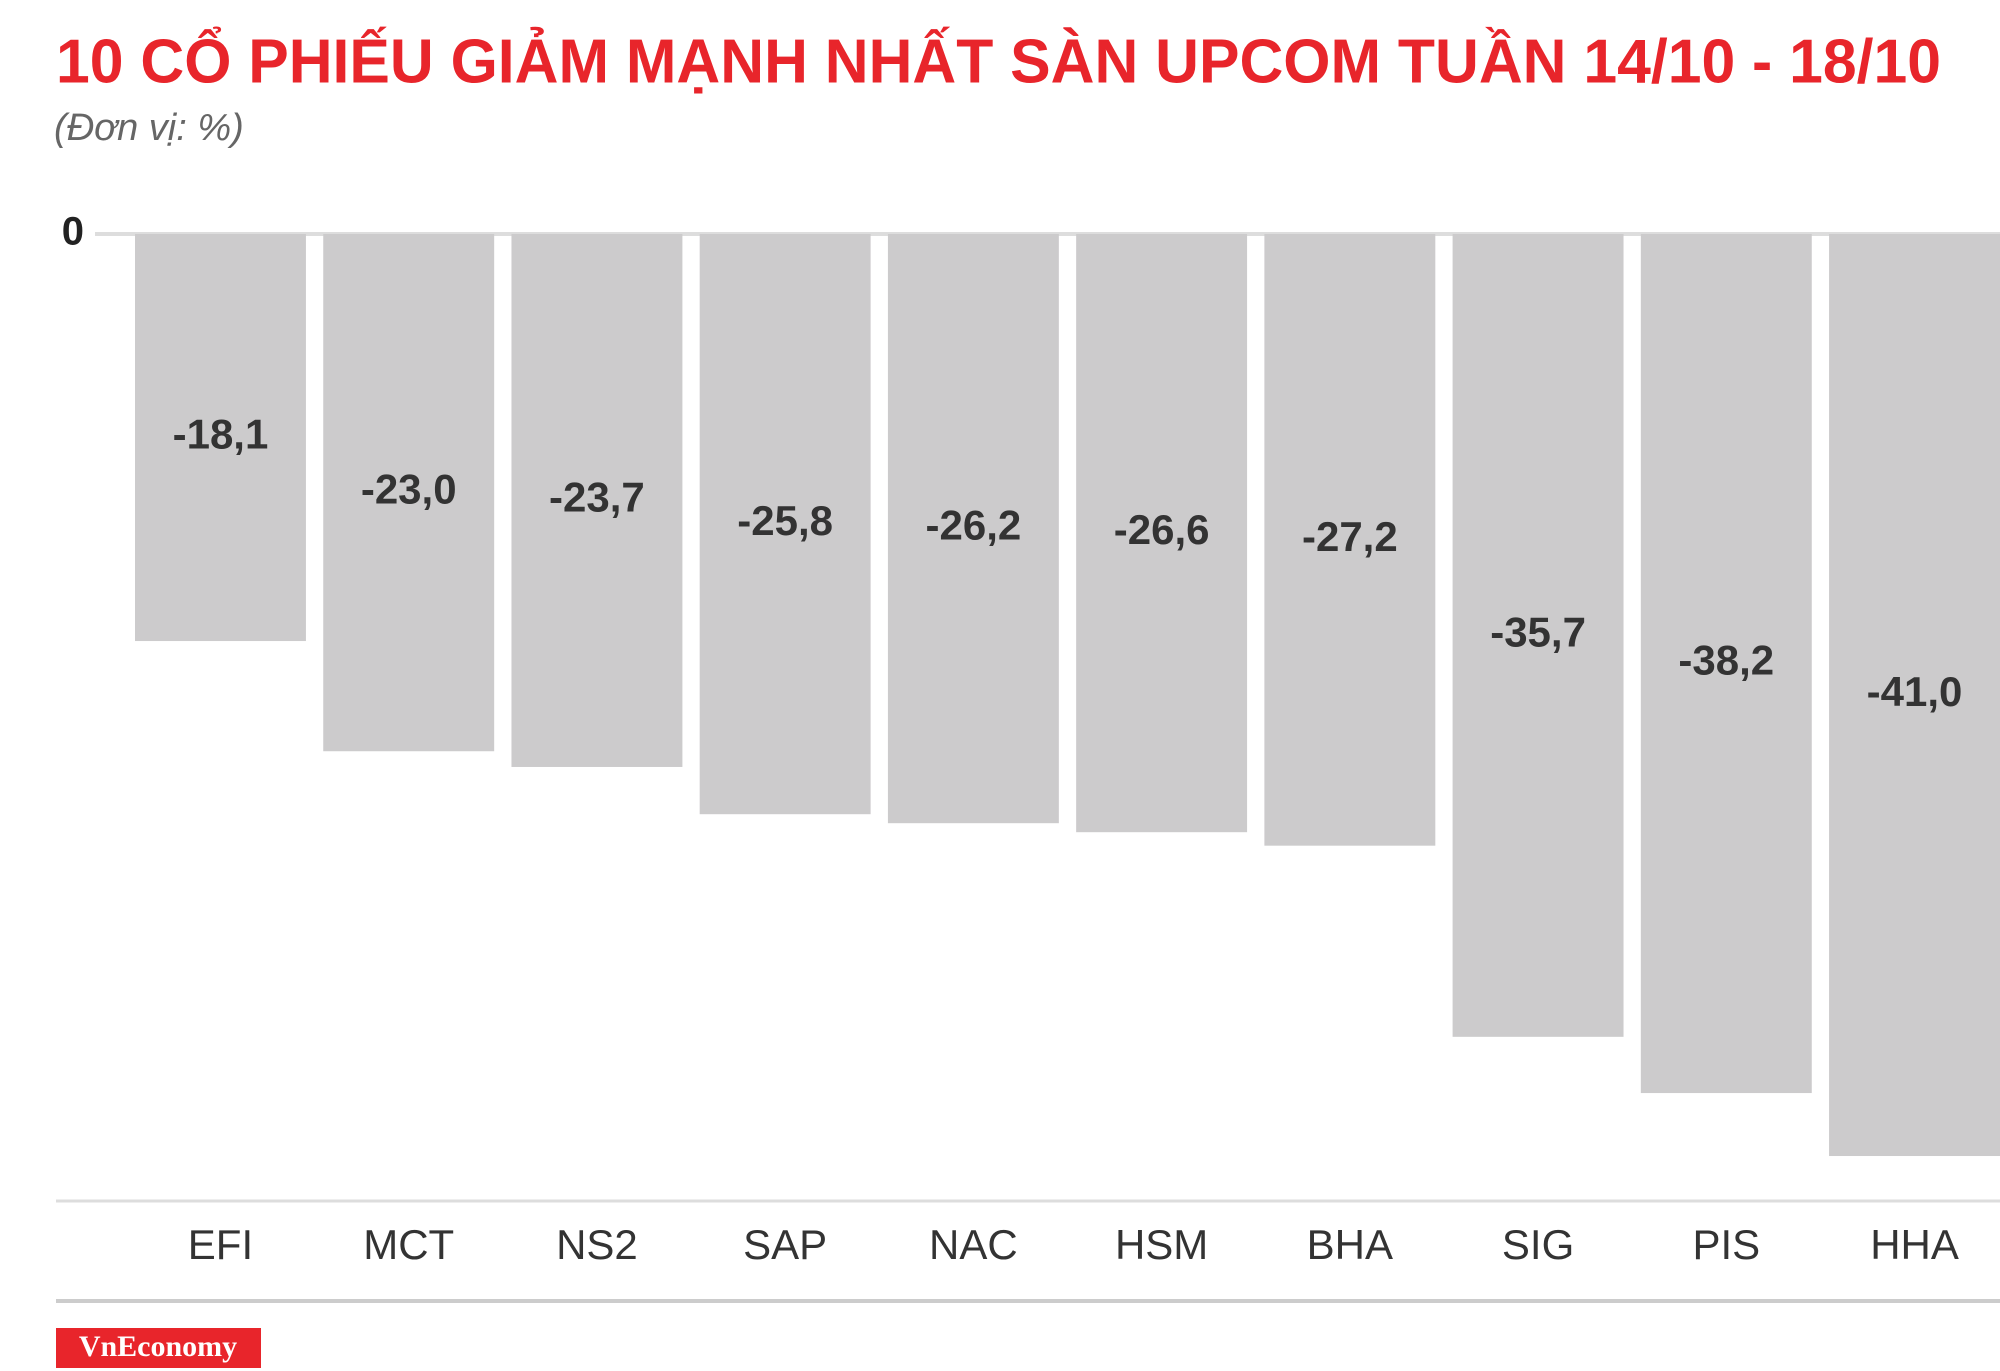 This screenshot has width=2000, height=1371. Describe the element at coordinates (408, 1244) in the screenshot. I see `x-tick-label: MCT` at that location.